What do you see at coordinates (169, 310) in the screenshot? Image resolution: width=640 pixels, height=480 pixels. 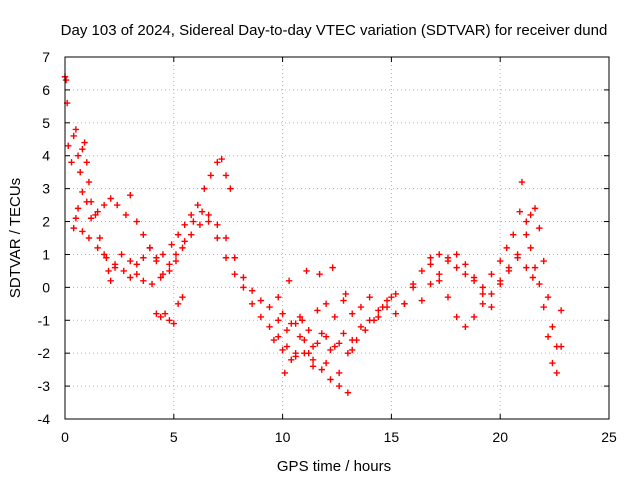 I see `series-track-d` at bounding box center [169, 310].